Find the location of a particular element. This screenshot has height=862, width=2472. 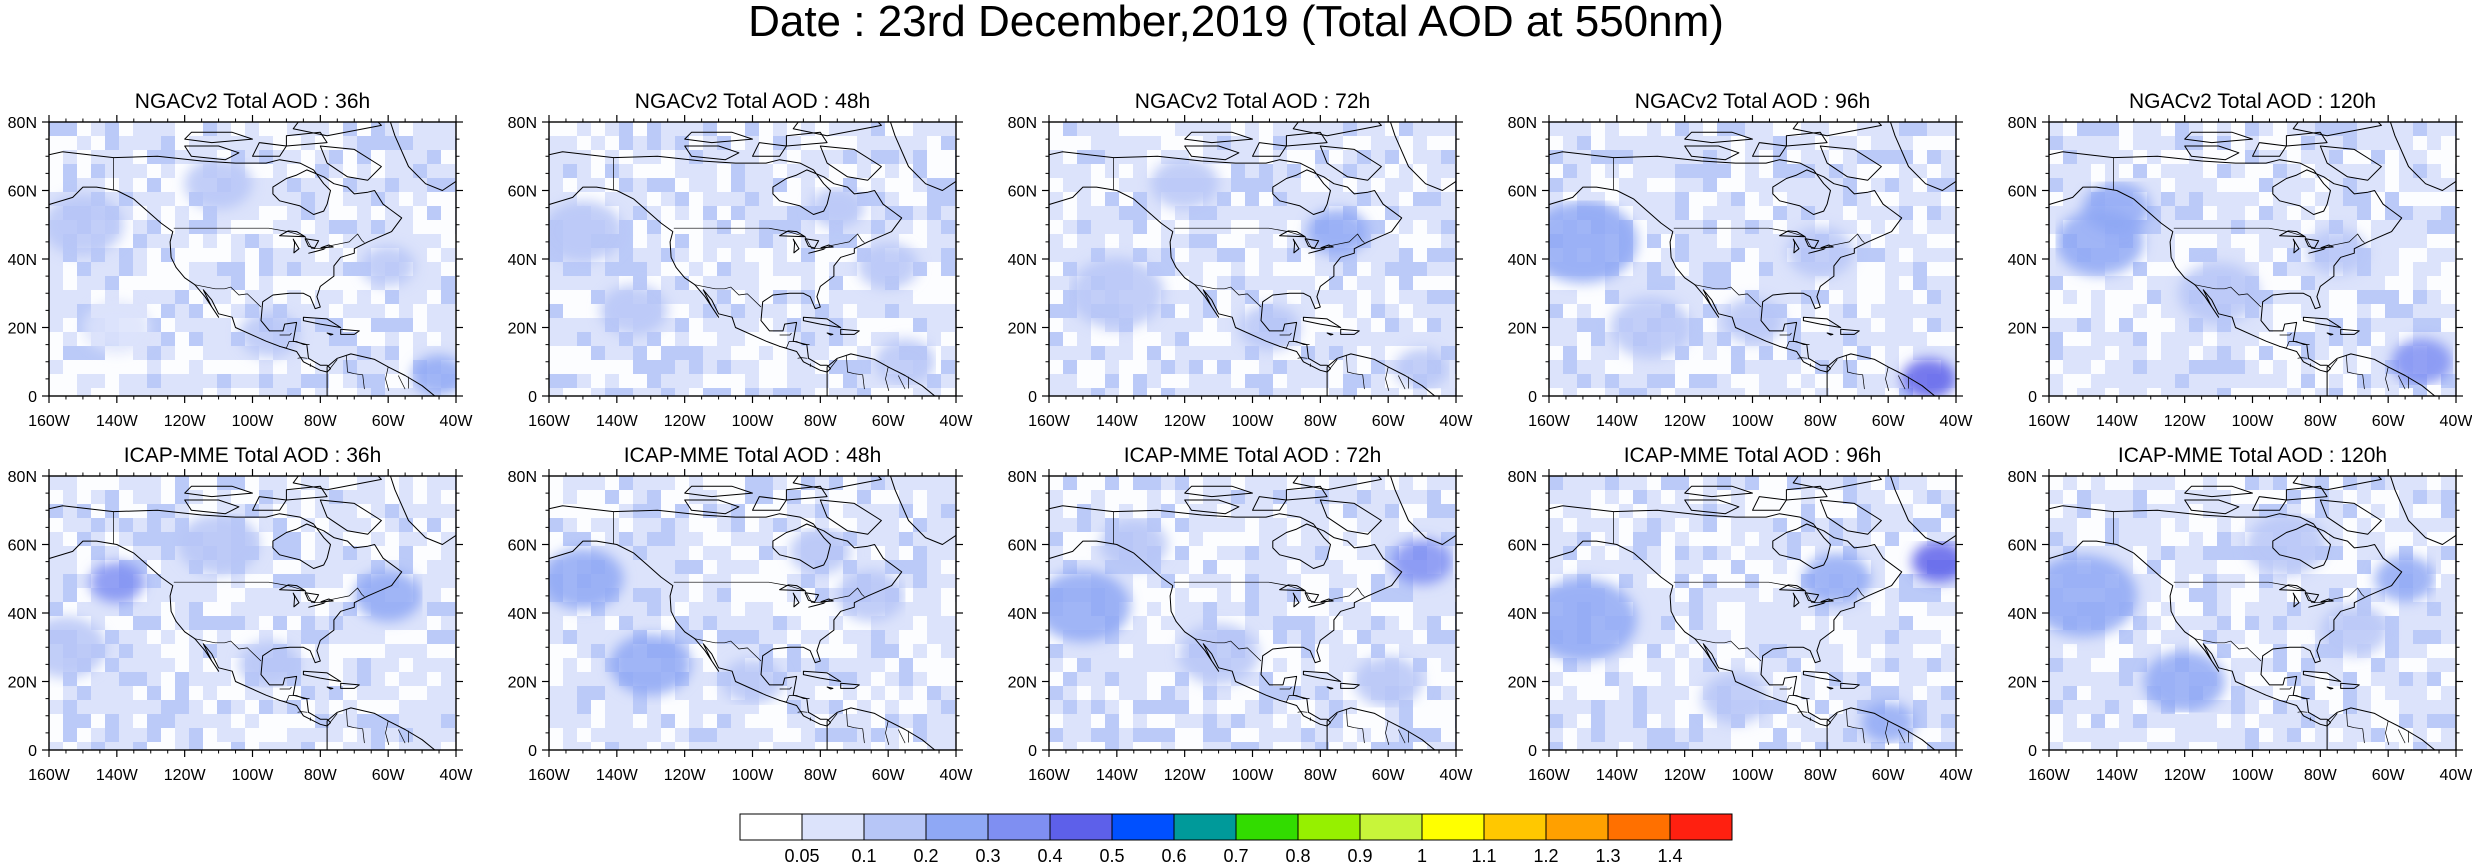

panel-title: ICAP-MME Total AOD : 48h is located at coordinates (753, 455).